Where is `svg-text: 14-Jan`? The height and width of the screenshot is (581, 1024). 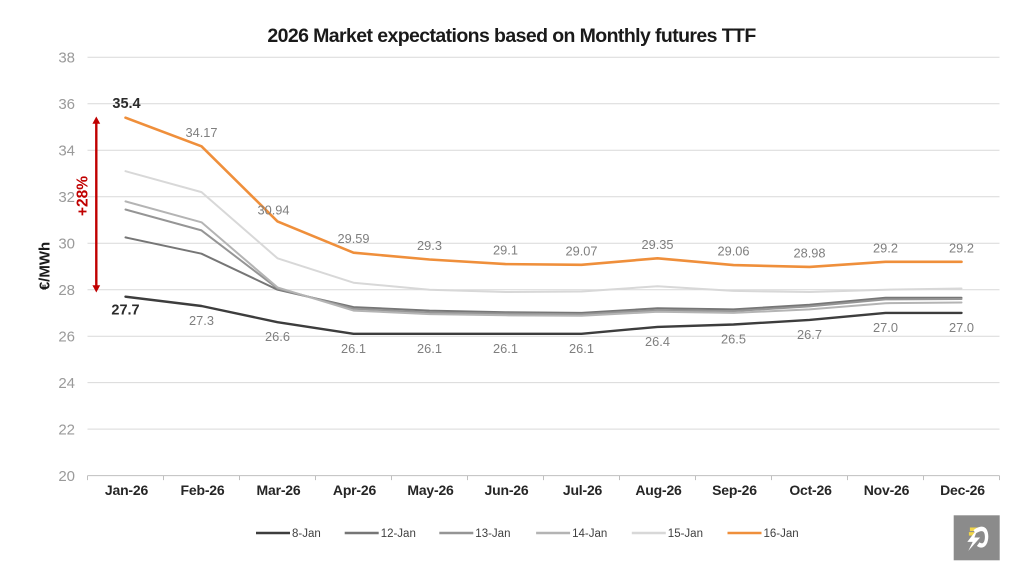 svg-text: 14-Jan is located at coordinates (589, 534).